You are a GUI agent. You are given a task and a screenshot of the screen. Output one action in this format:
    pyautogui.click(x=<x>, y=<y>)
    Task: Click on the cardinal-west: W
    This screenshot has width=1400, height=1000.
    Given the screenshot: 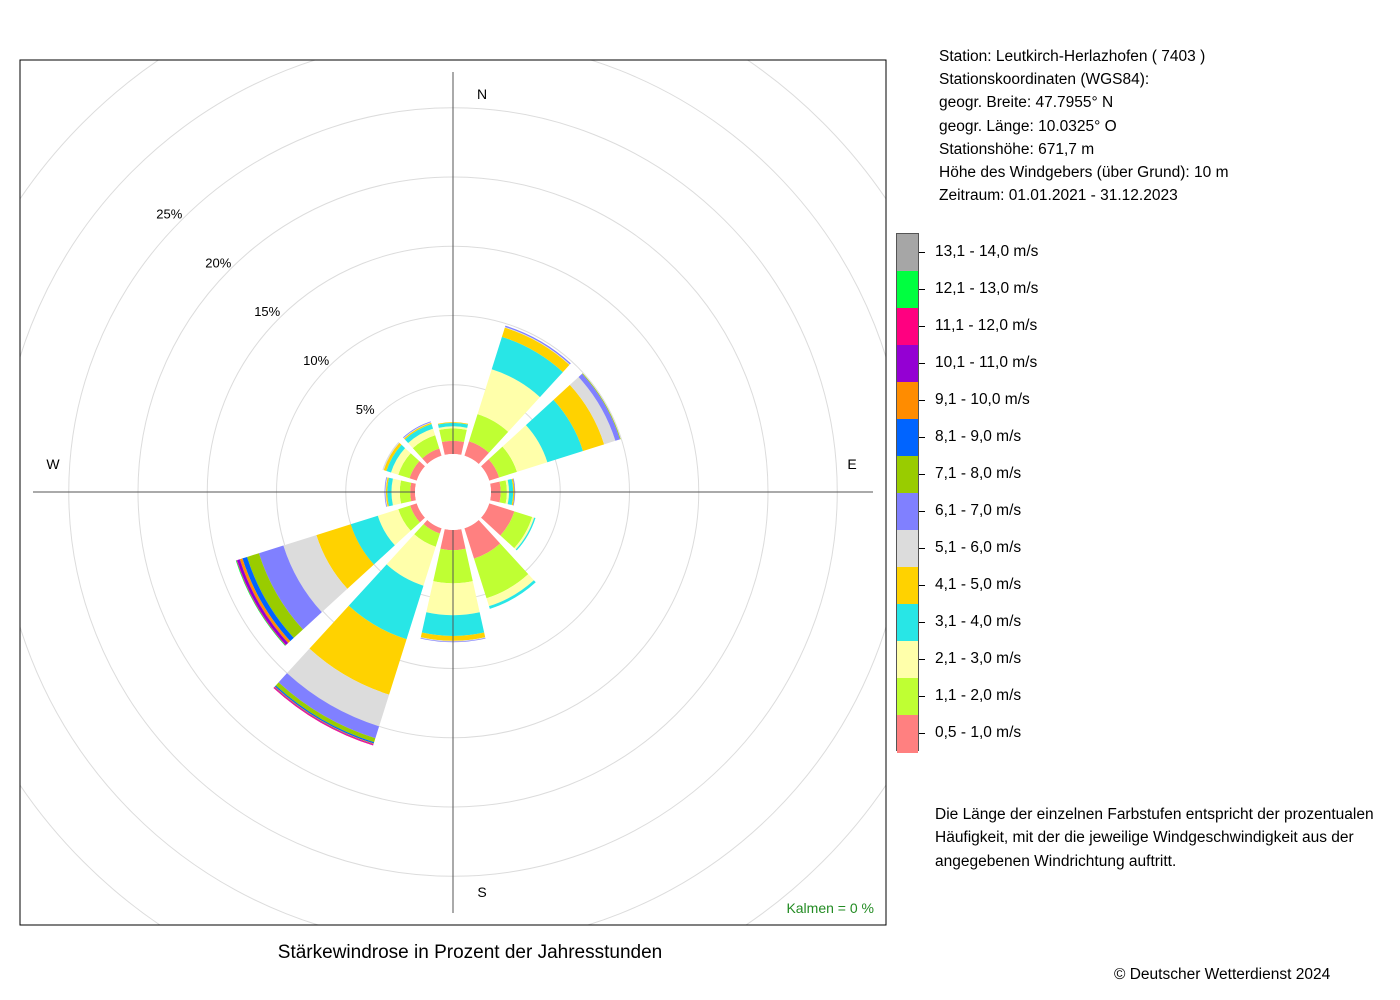 What is the action you would take?
    pyautogui.click(x=53, y=464)
    